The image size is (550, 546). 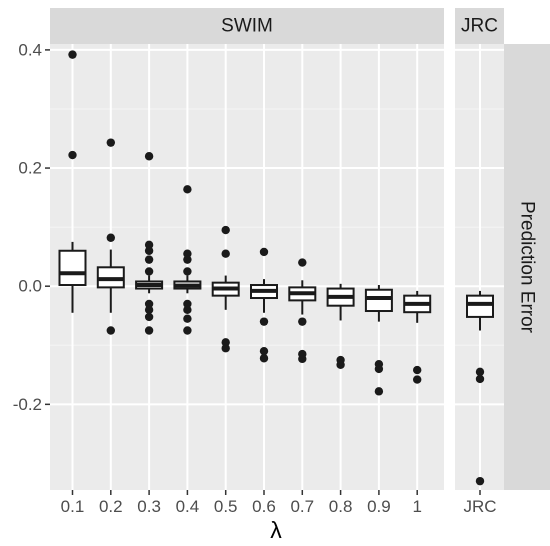 I want to click on strip-label-swim: SWIM, so click(x=247, y=26).